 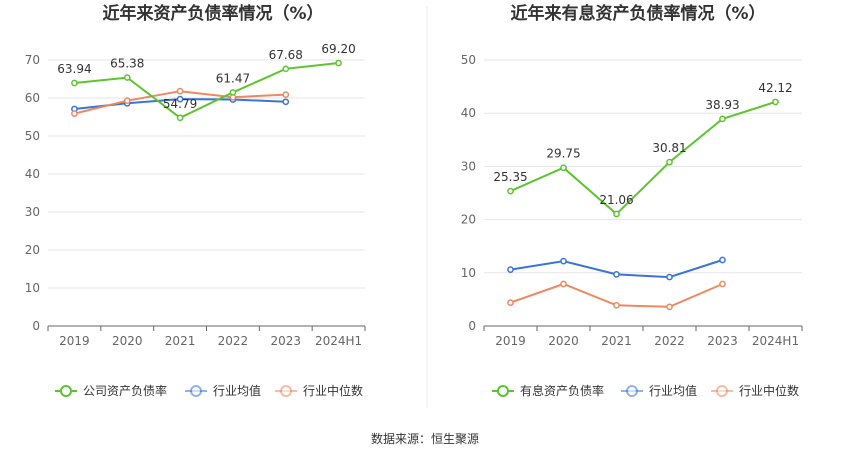 What do you see at coordinates (286, 55) in the screenshot?
I see `data-label: 67.68` at bounding box center [286, 55].